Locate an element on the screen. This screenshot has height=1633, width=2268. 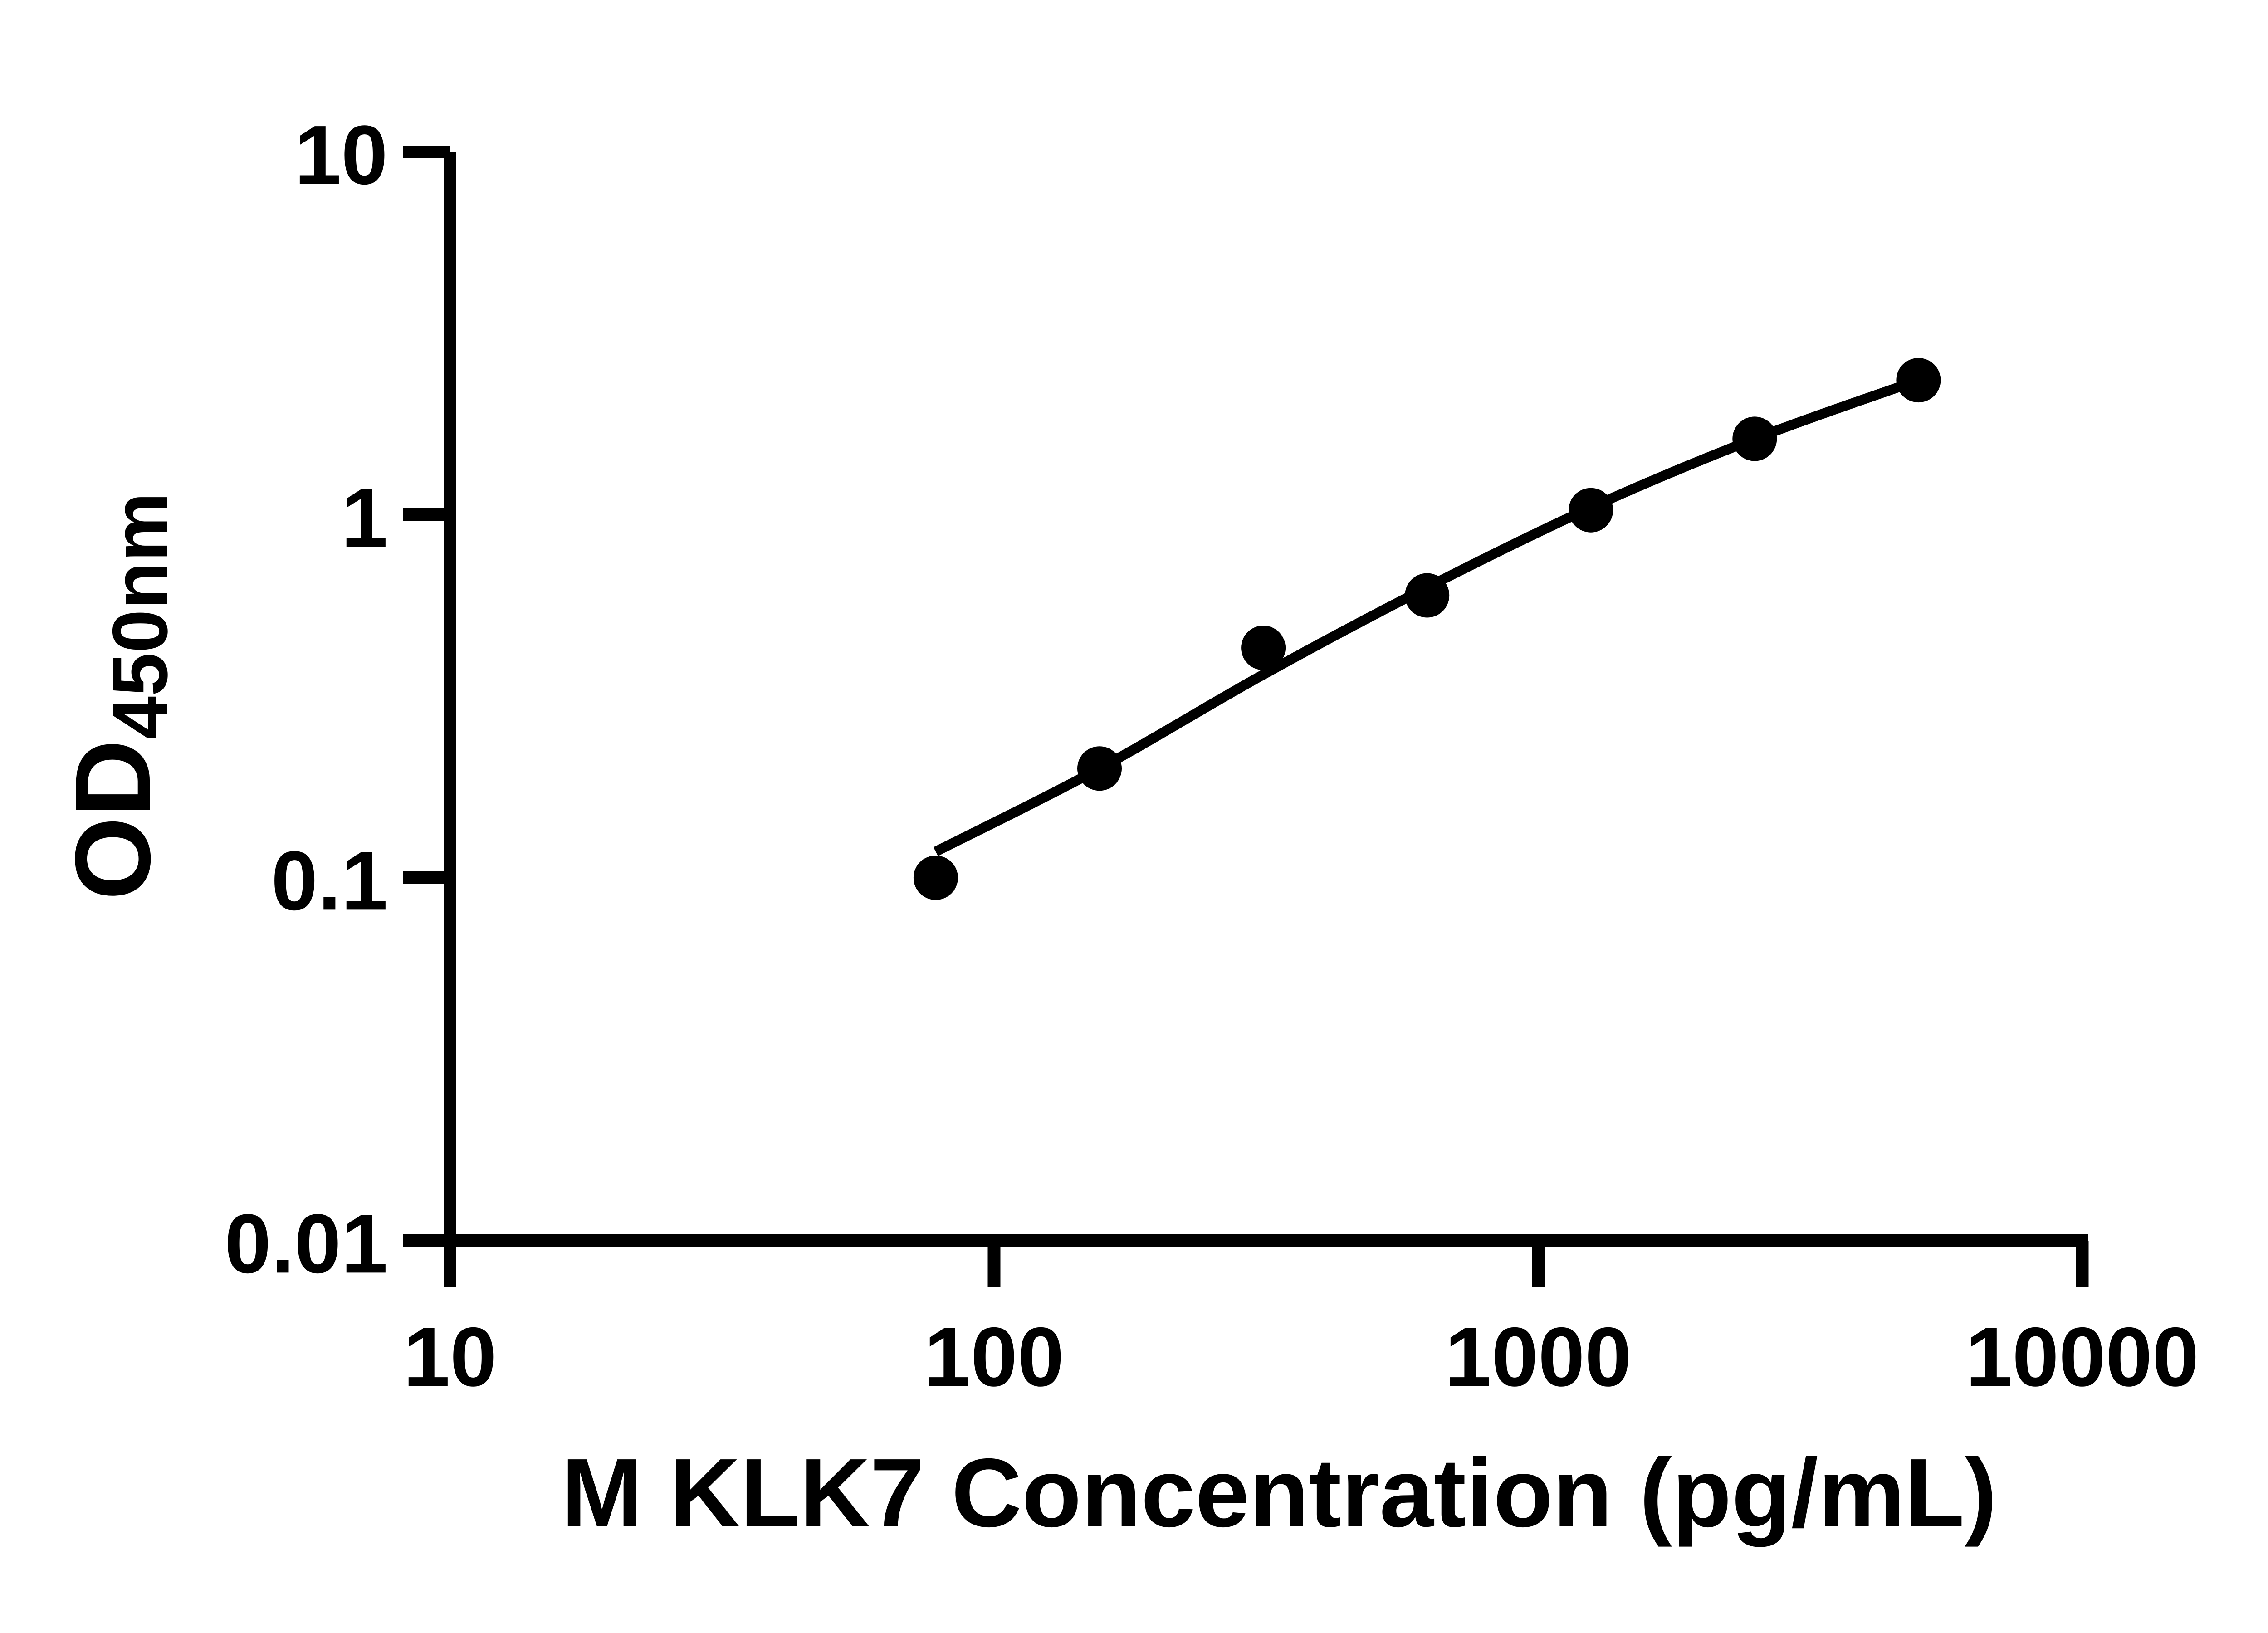
x-tick-label: 10 is located at coordinates (450, 1357).